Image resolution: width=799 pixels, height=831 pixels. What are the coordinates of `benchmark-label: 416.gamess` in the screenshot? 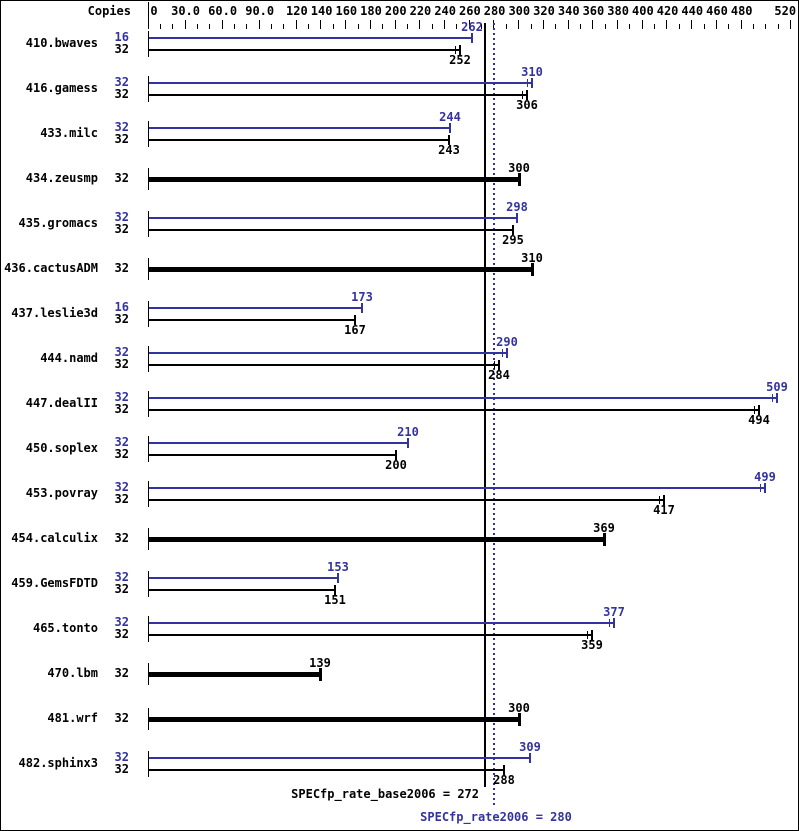 It's located at (61, 88).